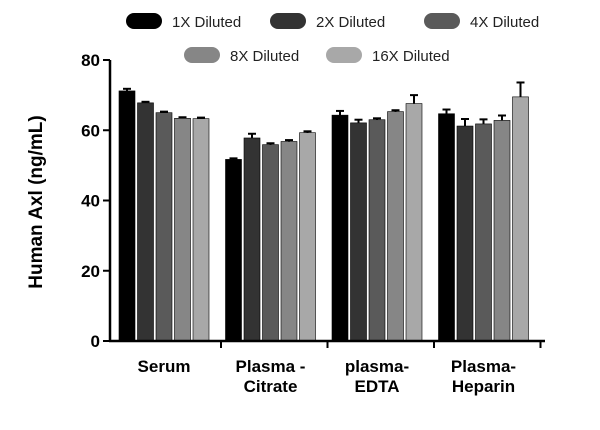 The image size is (600, 430). Describe the element at coordinates (90, 271) in the screenshot. I see `y-tick-label: 20` at that location.